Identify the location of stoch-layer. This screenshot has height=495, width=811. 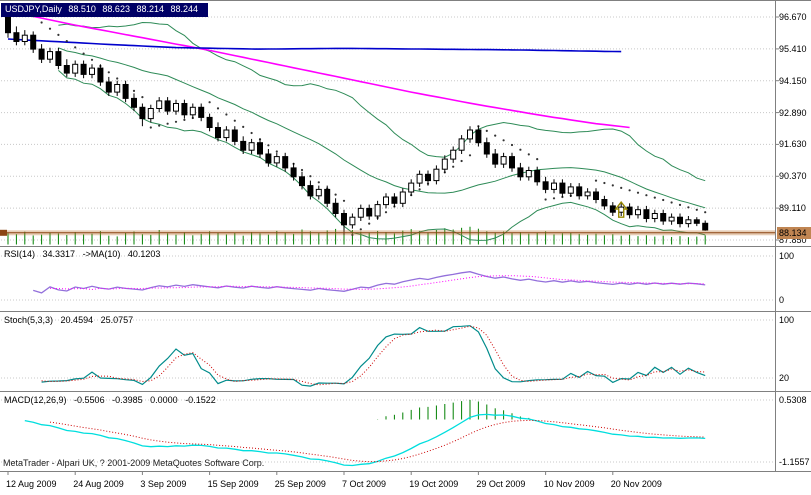
(388, 353).